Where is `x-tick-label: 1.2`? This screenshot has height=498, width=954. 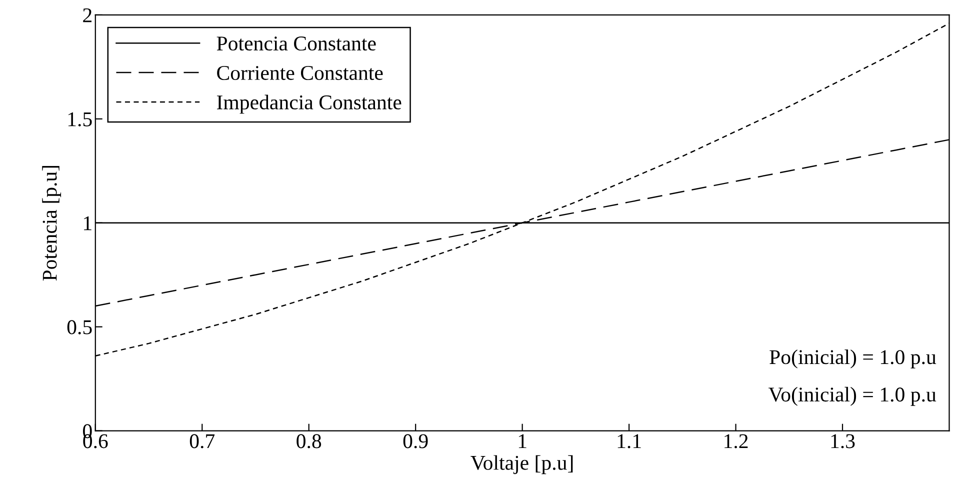
x-tick-label: 1.2 is located at coordinates (736, 441).